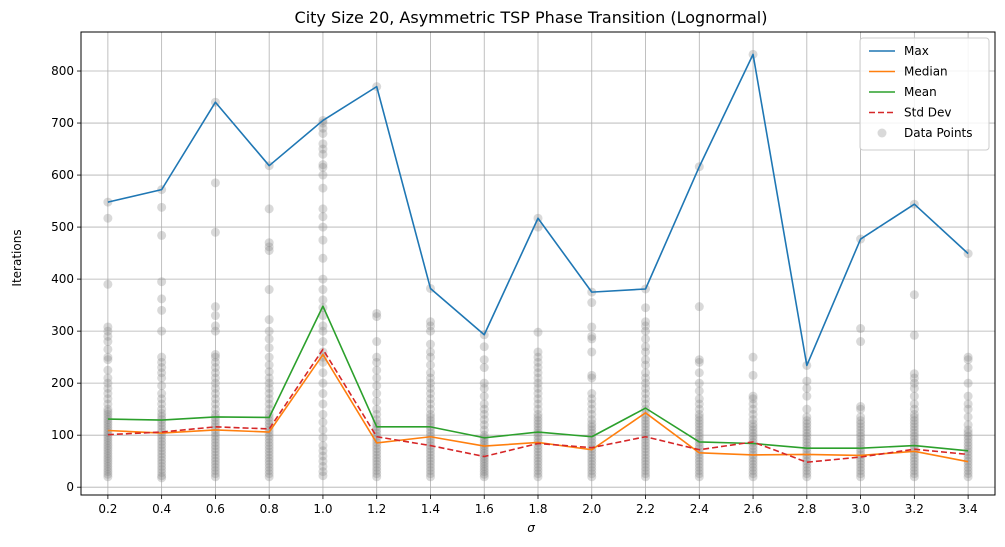 The height and width of the screenshot is (547, 1005). What do you see at coordinates (62, 383) in the screenshot?
I see `y-tick-label: 200` at bounding box center [62, 383].